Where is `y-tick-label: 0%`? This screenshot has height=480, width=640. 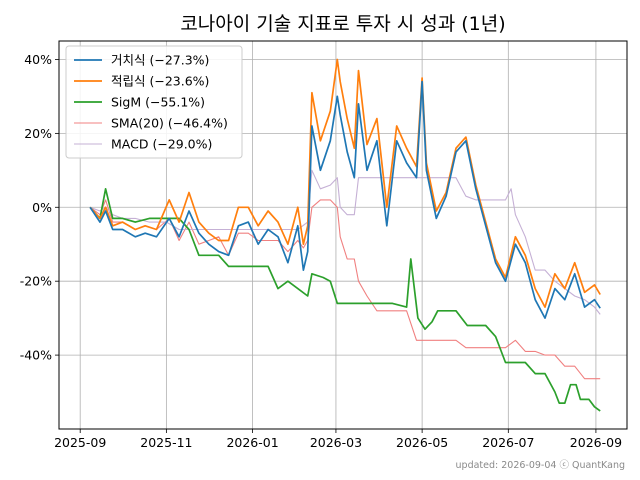 y-tick-label: 0% is located at coordinates (42, 207).